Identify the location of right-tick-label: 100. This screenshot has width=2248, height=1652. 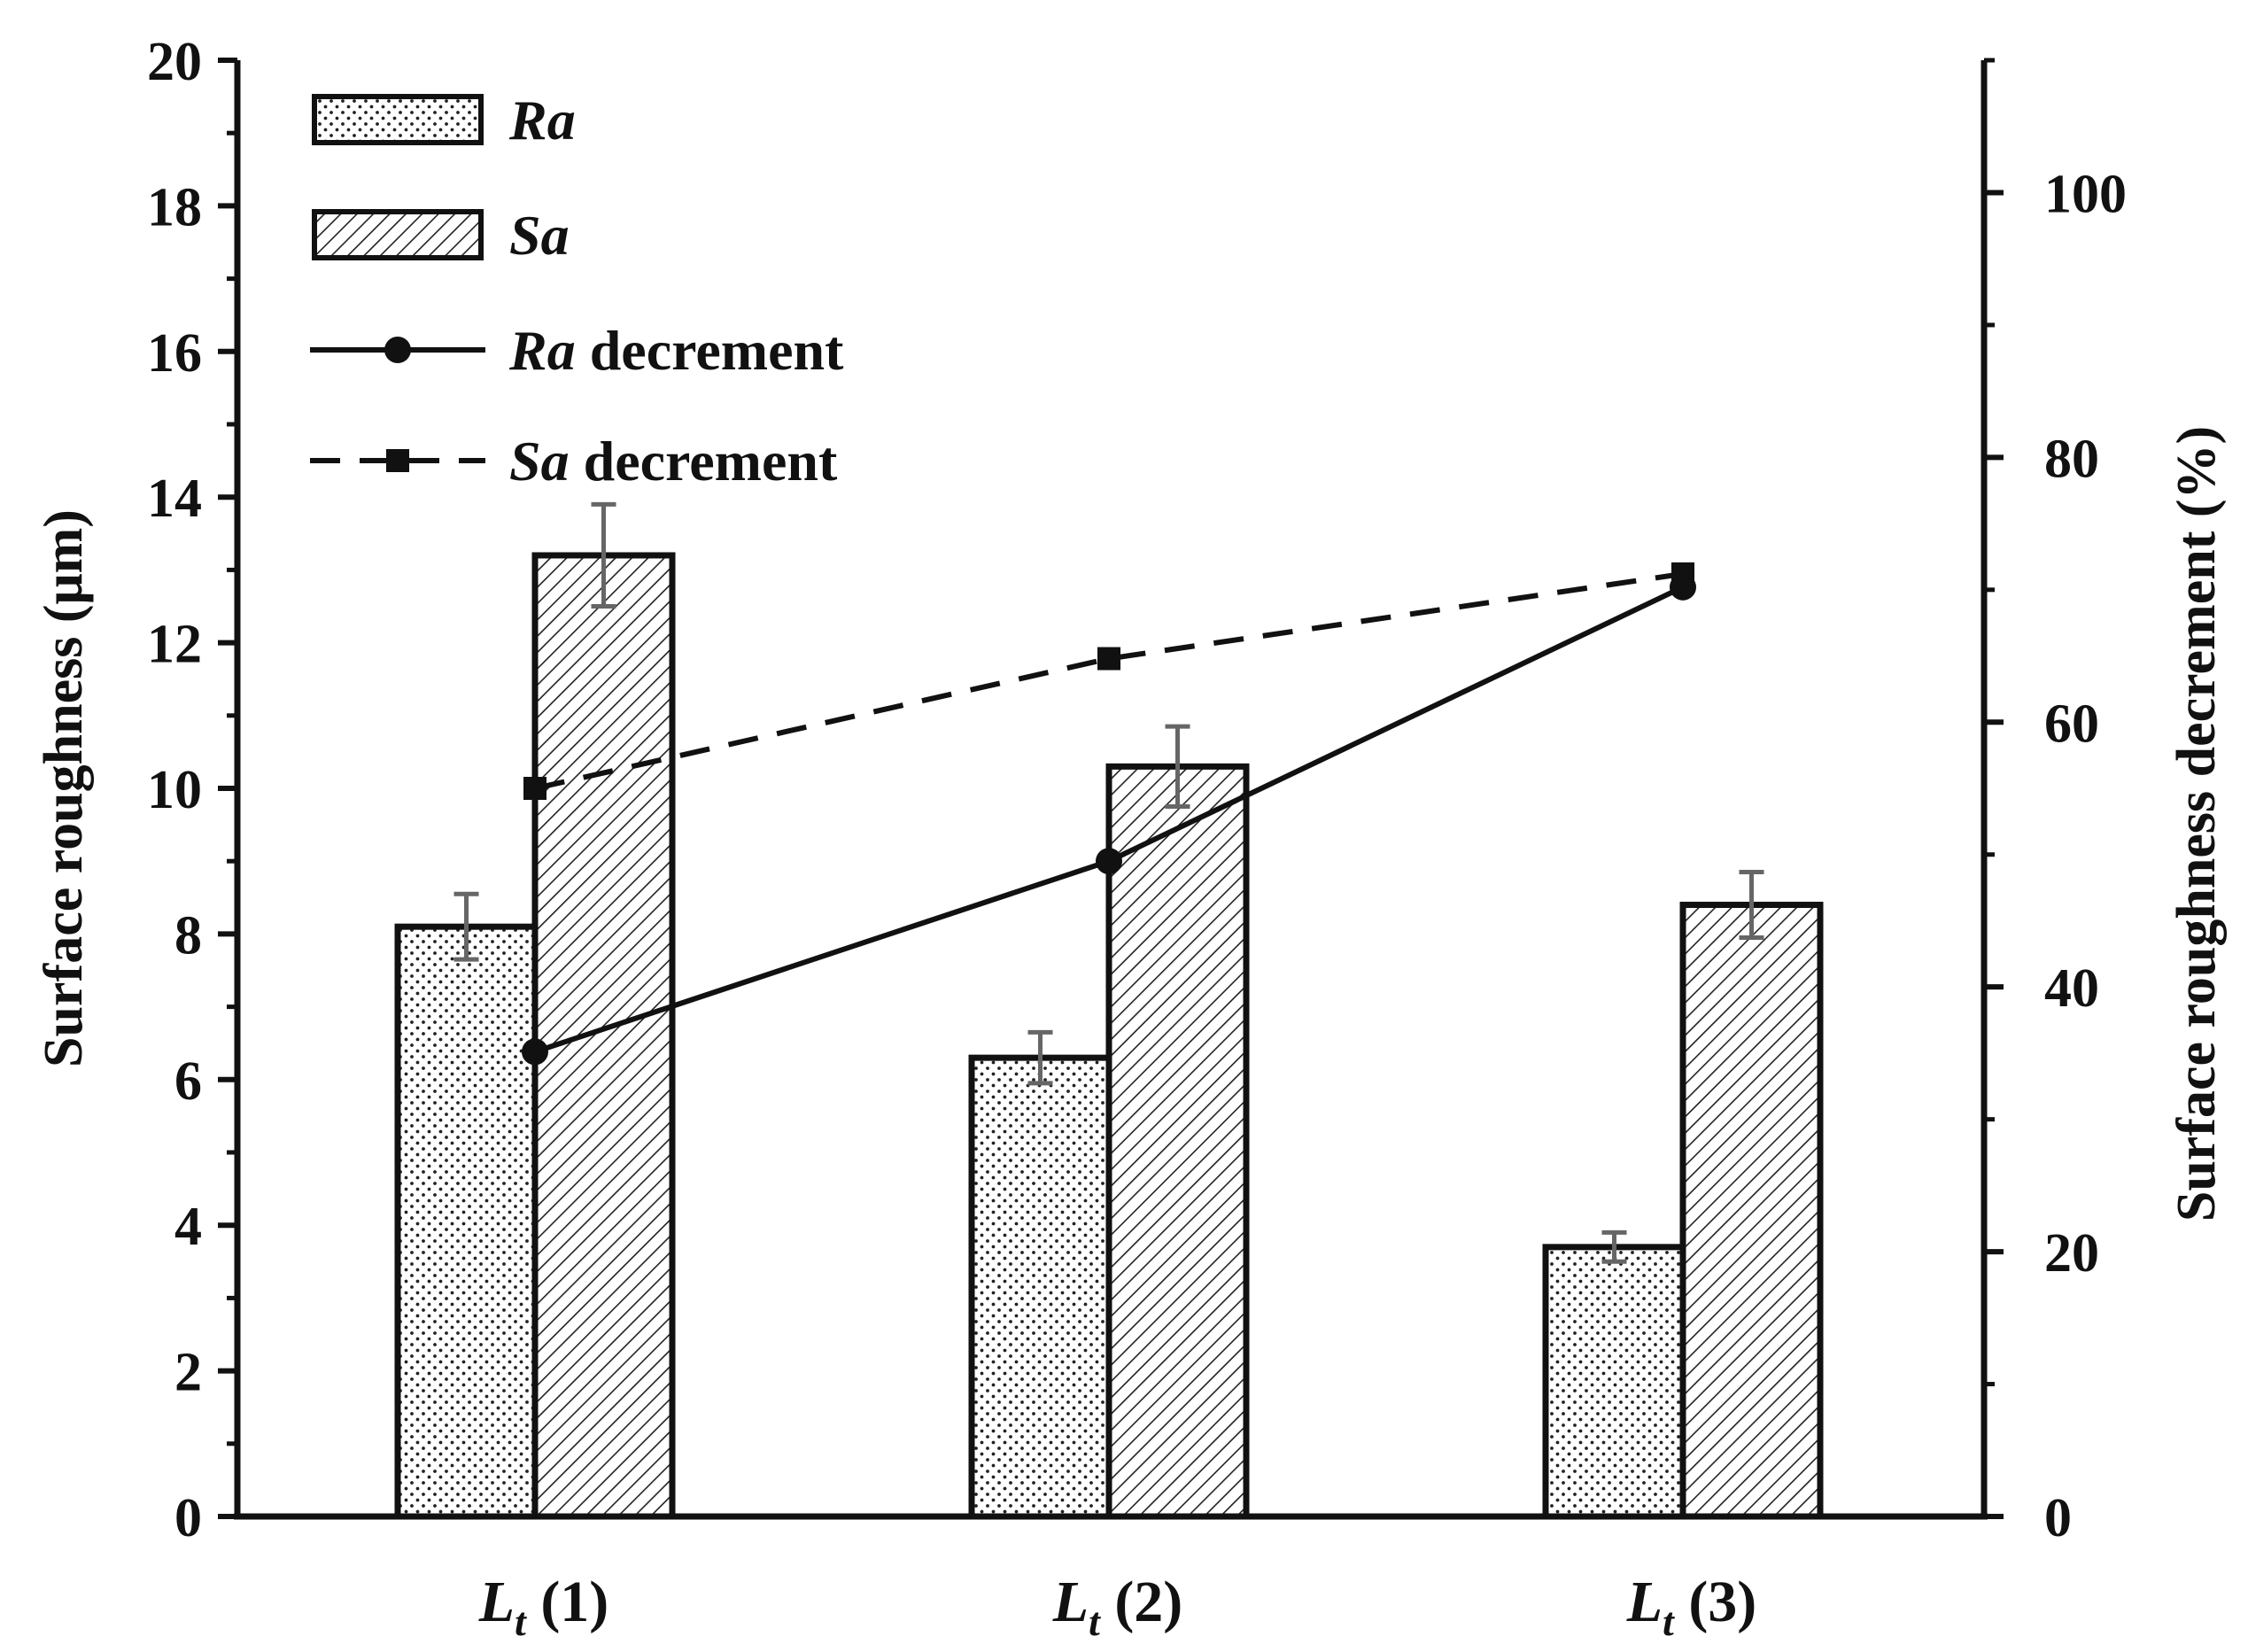
(2085, 194).